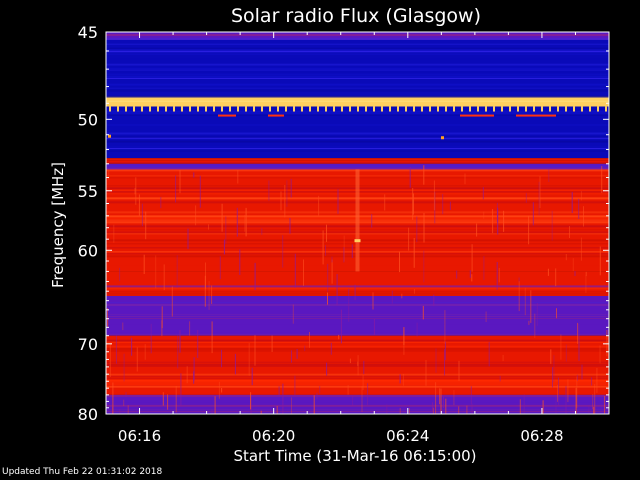  I want to click on y-tick-label: 50, so click(88, 119).